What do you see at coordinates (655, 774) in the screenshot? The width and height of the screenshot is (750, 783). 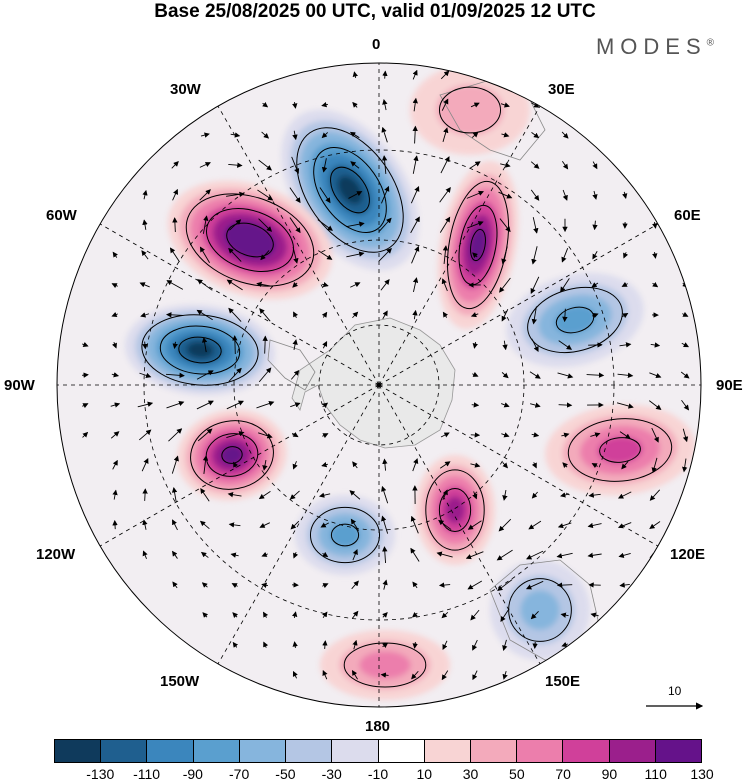 I see `colorbar-tick-label: 110` at bounding box center [655, 774].